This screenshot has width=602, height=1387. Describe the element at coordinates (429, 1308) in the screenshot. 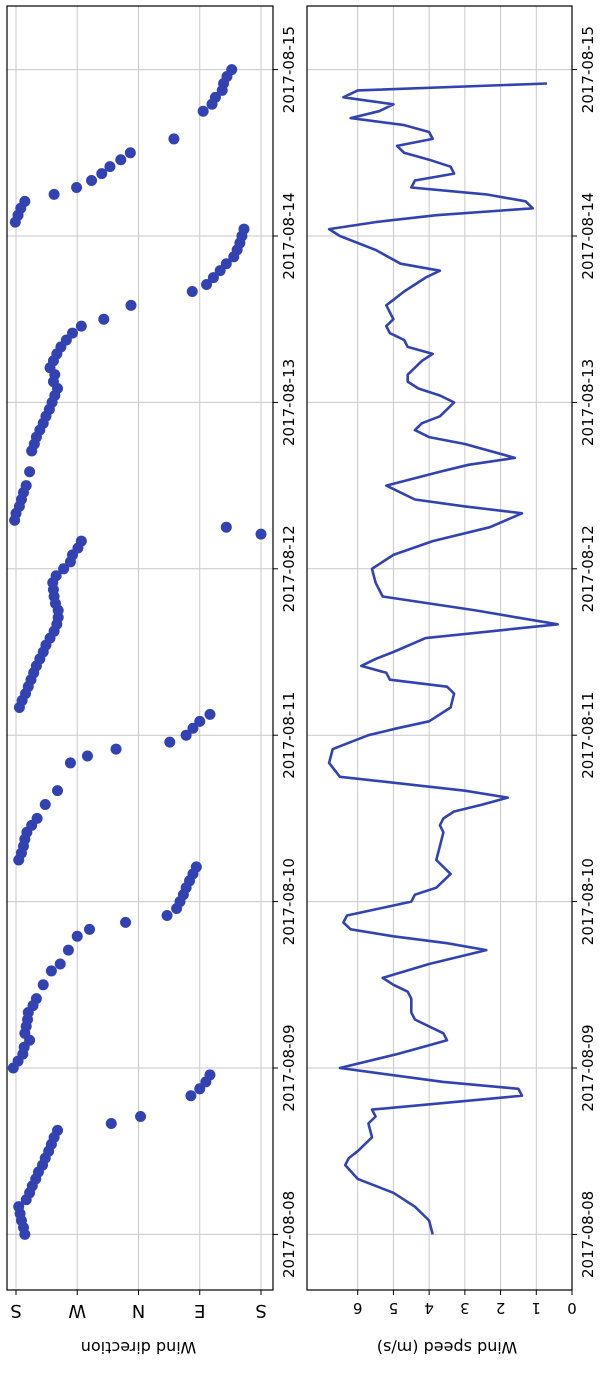

I see `value-tick-label: 4` at that location.